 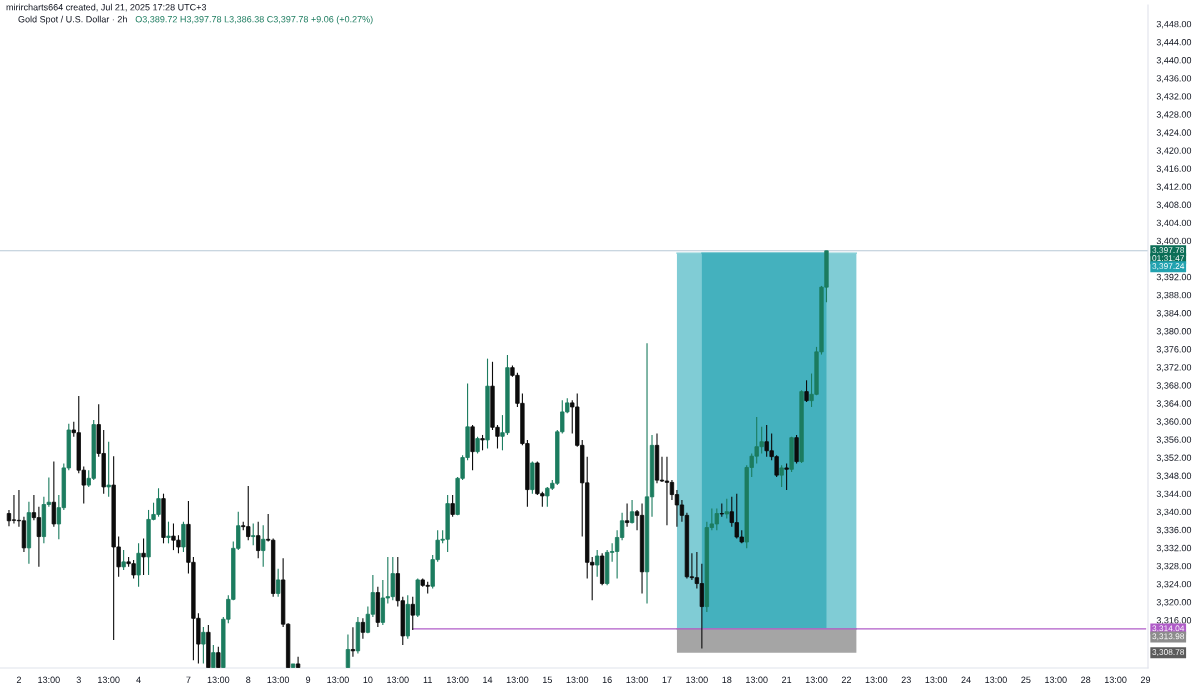 What do you see at coordinates (1174, 530) in the screenshot?
I see `y-tick-label: 3,336.00` at bounding box center [1174, 530].